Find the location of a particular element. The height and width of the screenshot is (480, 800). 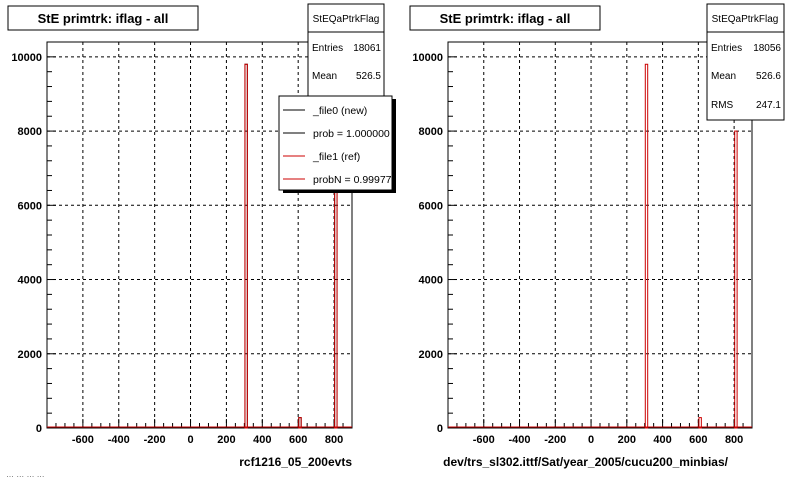

left-legend-entry-file0: _file0 (new) is located at coordinates (339, 111).